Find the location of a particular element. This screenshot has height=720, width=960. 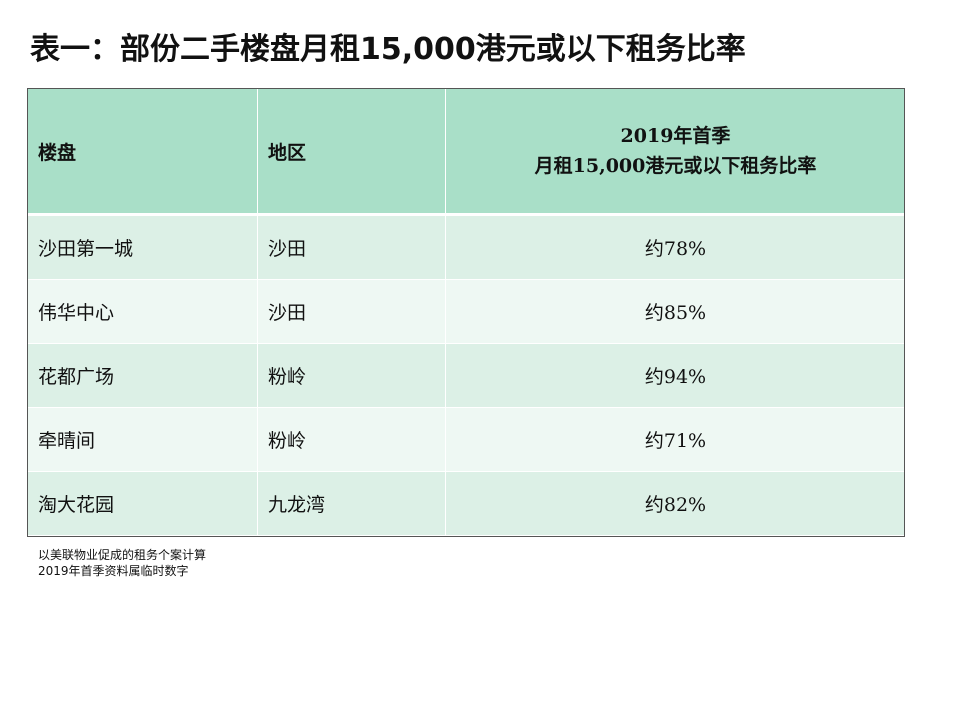

footnotes: 以美联物业促成的租务个案计算 2019年首季资料属临时数字 is located at coordinates (122, 563).